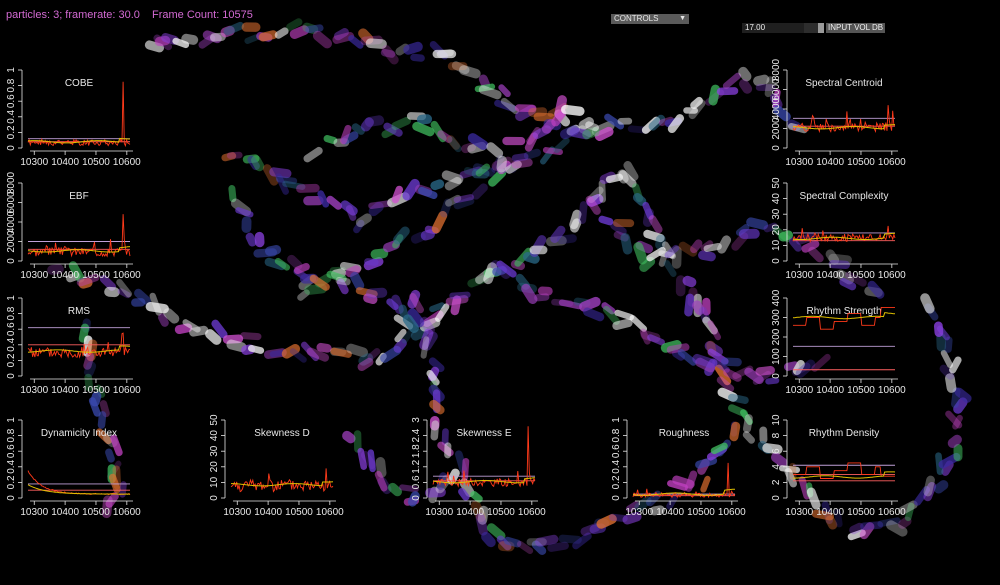 The height and width of the screenshot is (585, 1000). Describe the element at coordinates (11, 360) in the screenshot. I see `y-tick-label: 0.2` at that location.